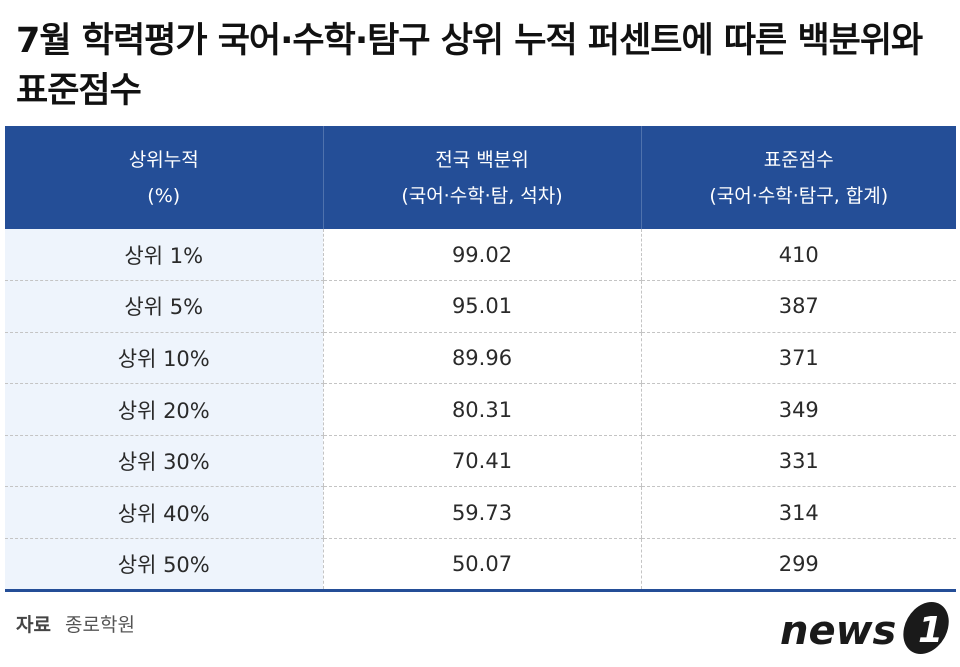  I want to click on rank-cell: 상위 20%, so click(164, 409).